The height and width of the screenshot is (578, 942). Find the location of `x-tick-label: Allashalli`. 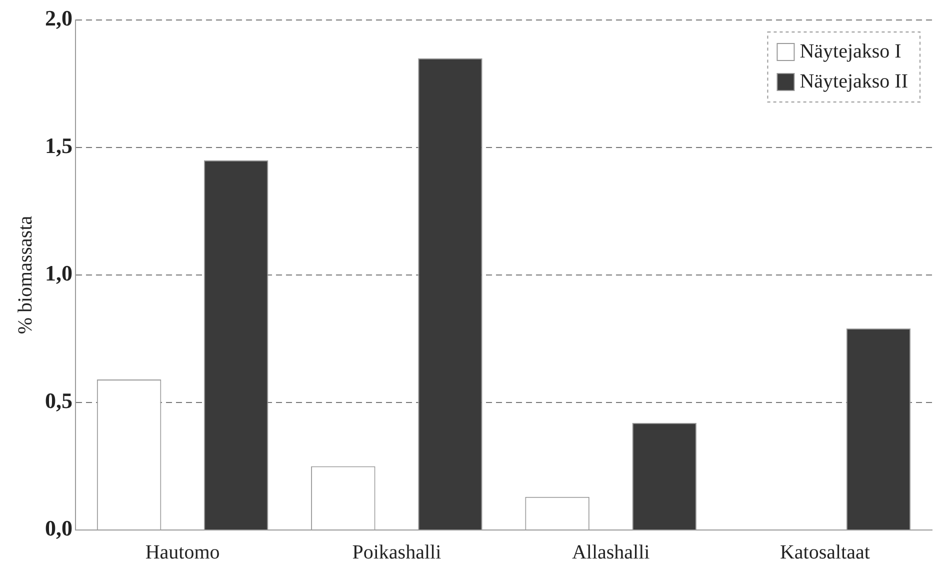

x-tick-label: Allashalli is located at coordinates (611, 552).